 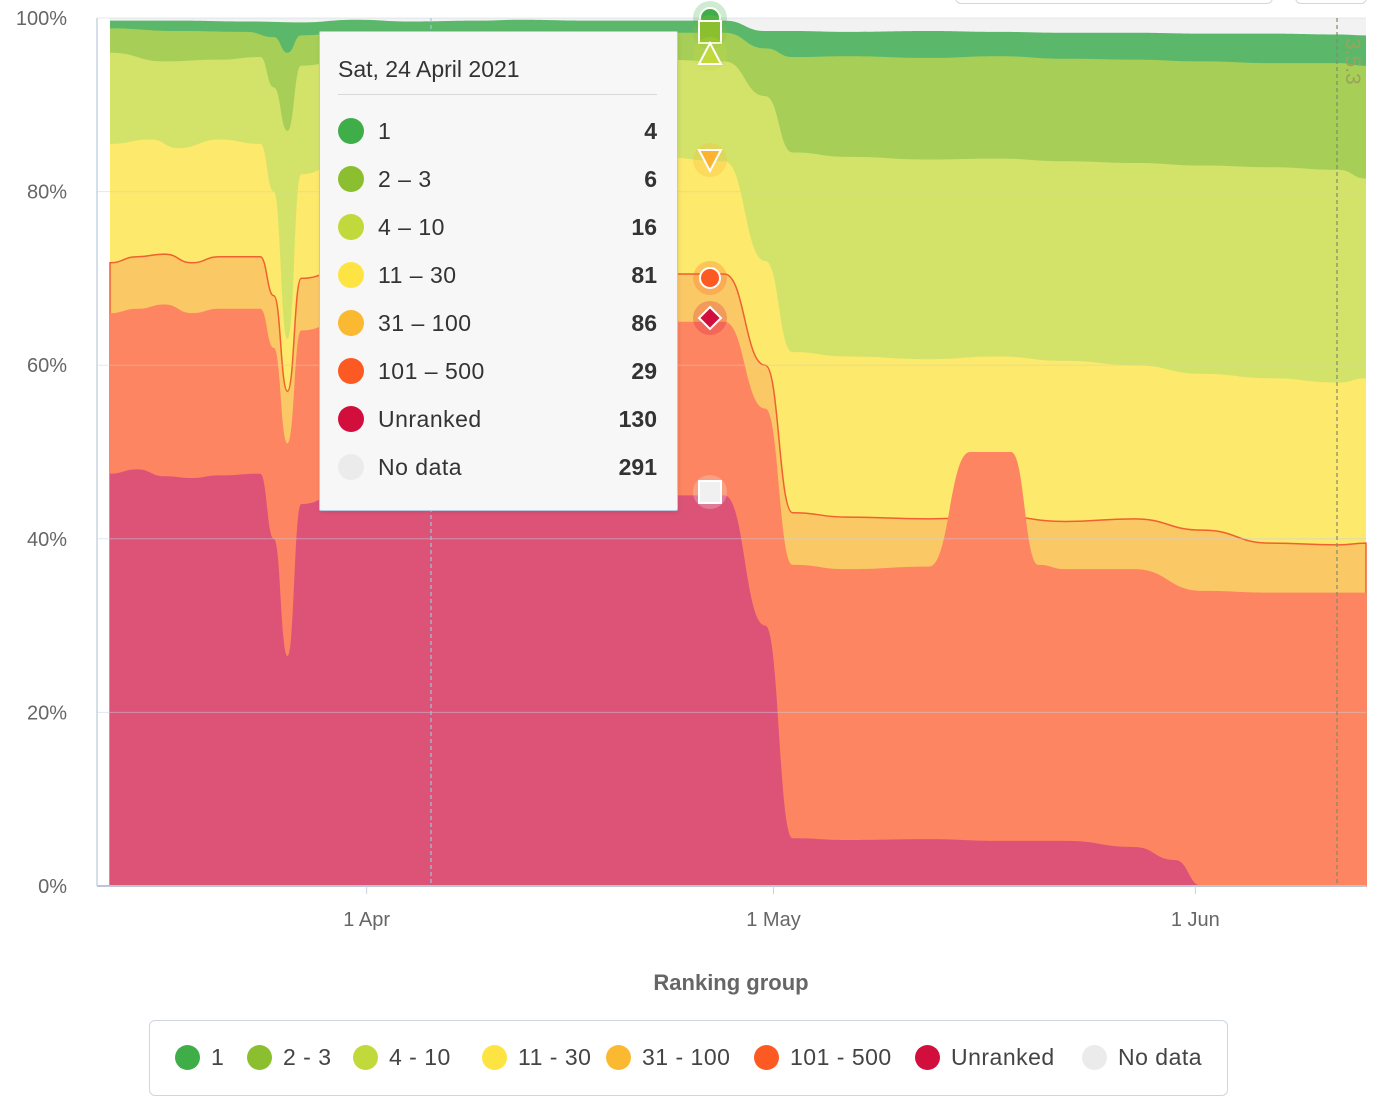 I want to click on tooltip-series-value: 86, so click(x=644, y=323).